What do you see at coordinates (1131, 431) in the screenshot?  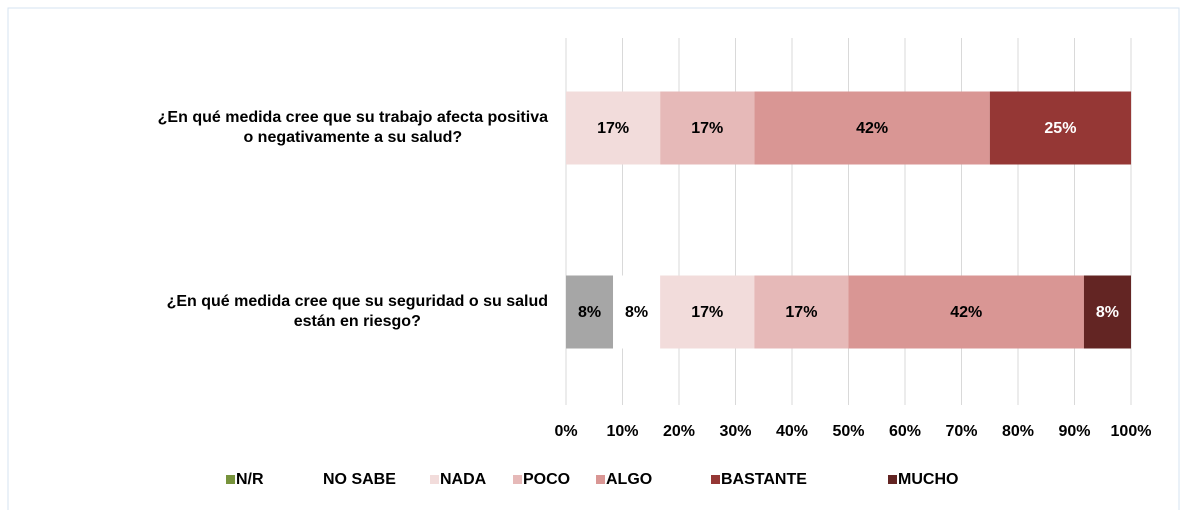 I see `x-tick-label: 100%` at bounding box center [1131, 431].